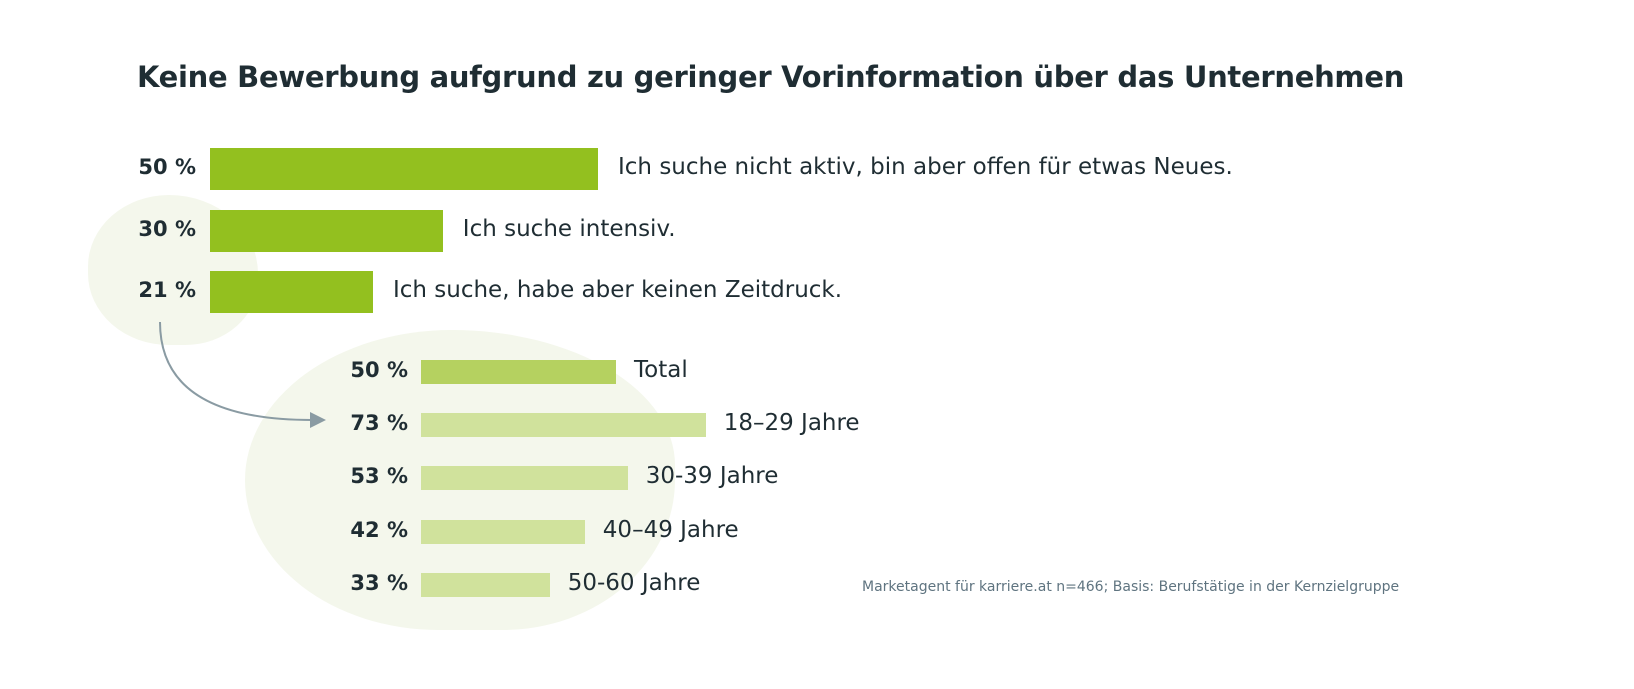 This screenshot has width=1634, height=689. Describe the element at coordinates (617, 290) in the screenshot. I see `category-label: Ich suche, habe aber keinen Zeitdruck.` at that location.